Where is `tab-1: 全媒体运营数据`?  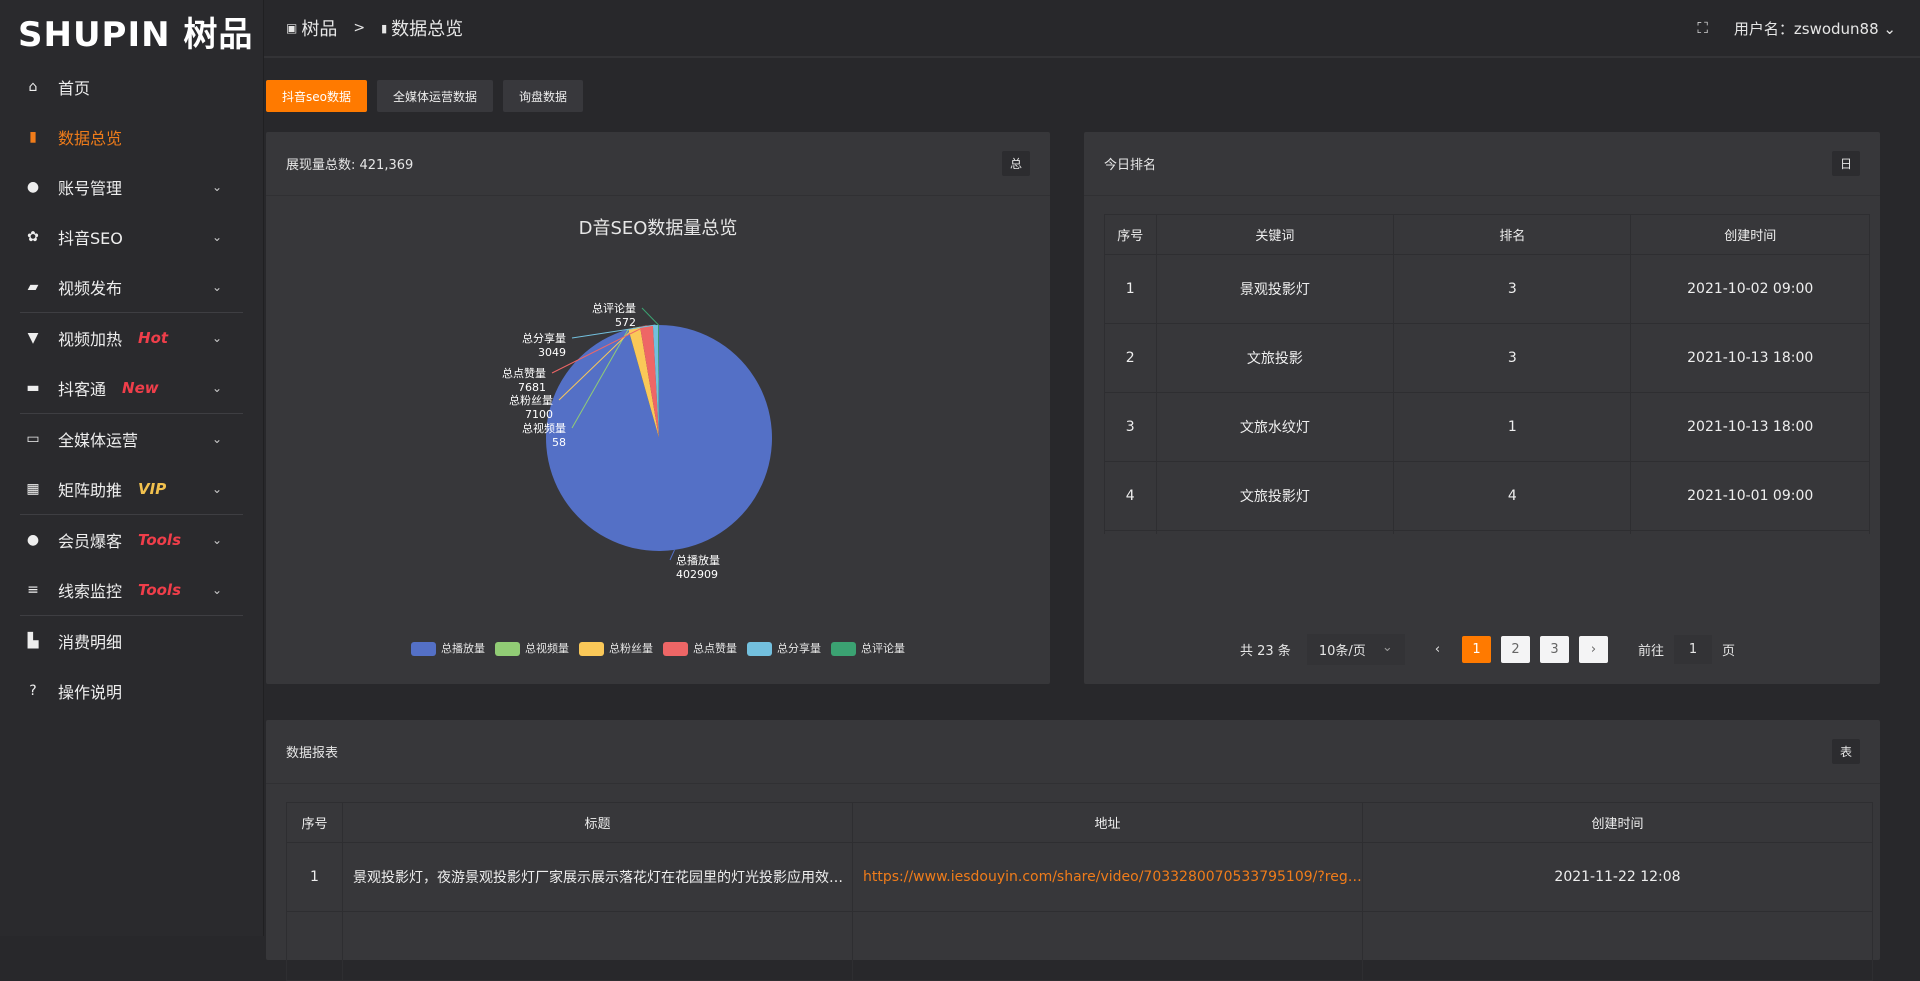
tab-1: 全媒体运营数据 is located at coordinates (434, 96).